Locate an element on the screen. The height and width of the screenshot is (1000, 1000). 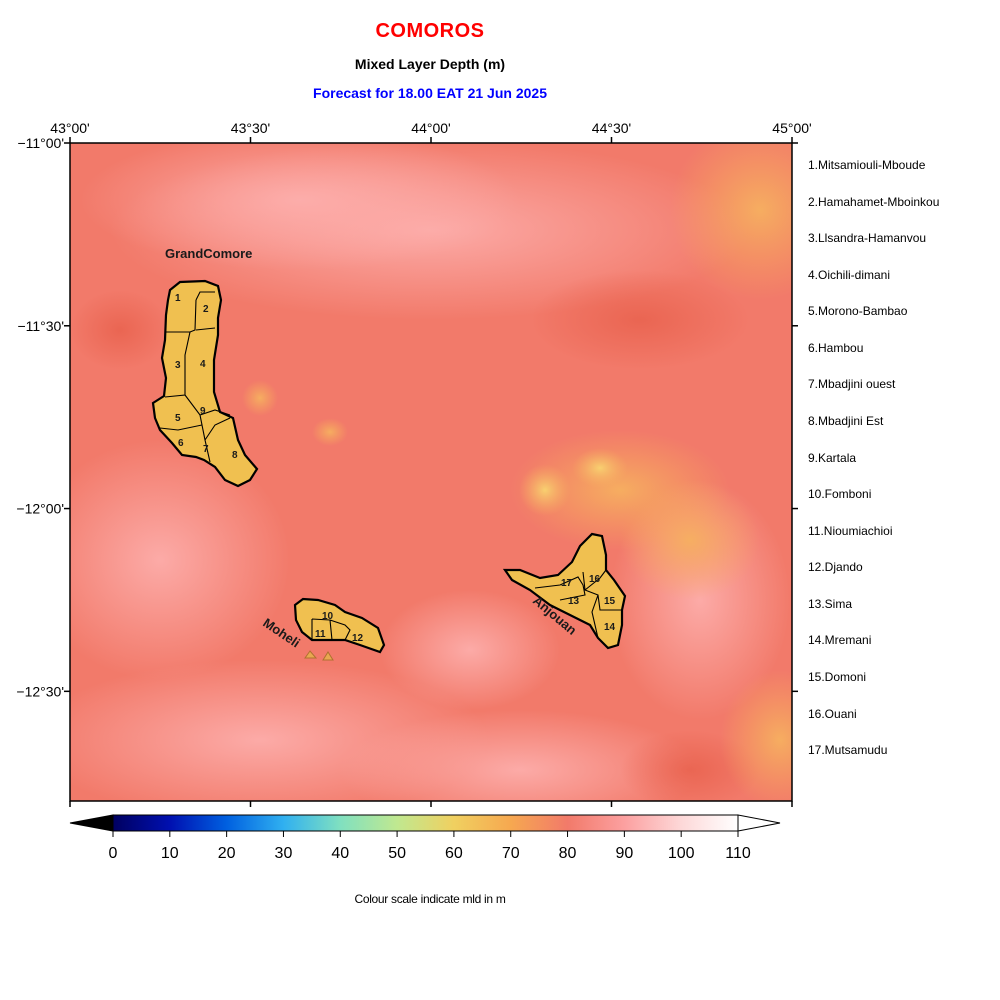
forecast-time: Forecast for 18.00 EAT 21 Jun 2025 is located at coordinates (430, 93).